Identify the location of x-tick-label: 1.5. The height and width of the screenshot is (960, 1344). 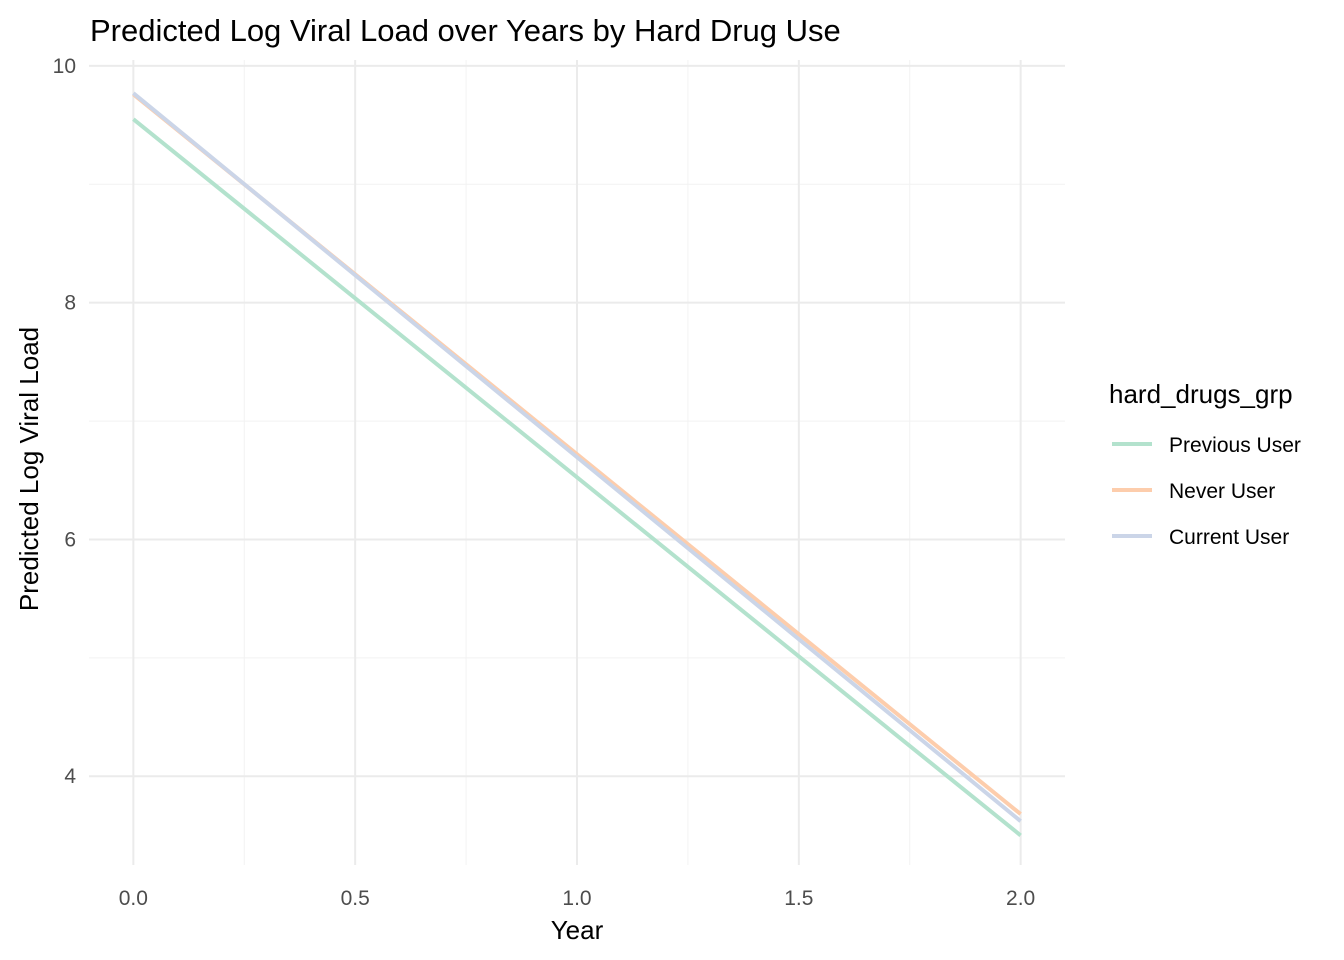
(798, 898).